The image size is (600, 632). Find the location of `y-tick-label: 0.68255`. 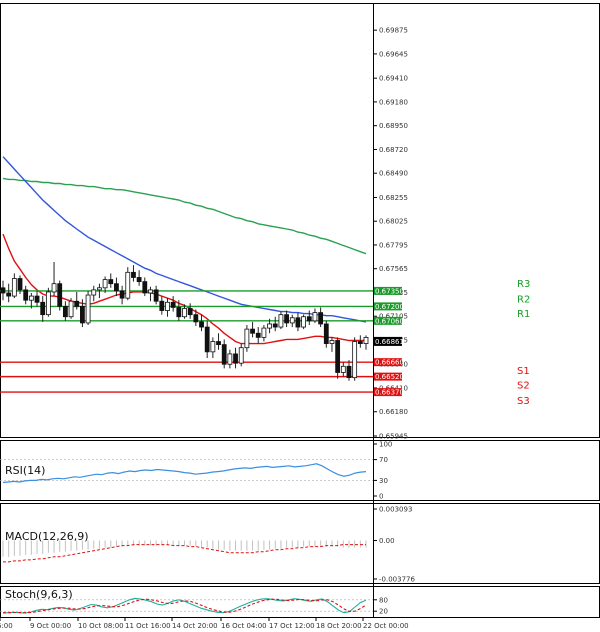

y-tick-label: 0.68255 is located at coordinates (393, 198).